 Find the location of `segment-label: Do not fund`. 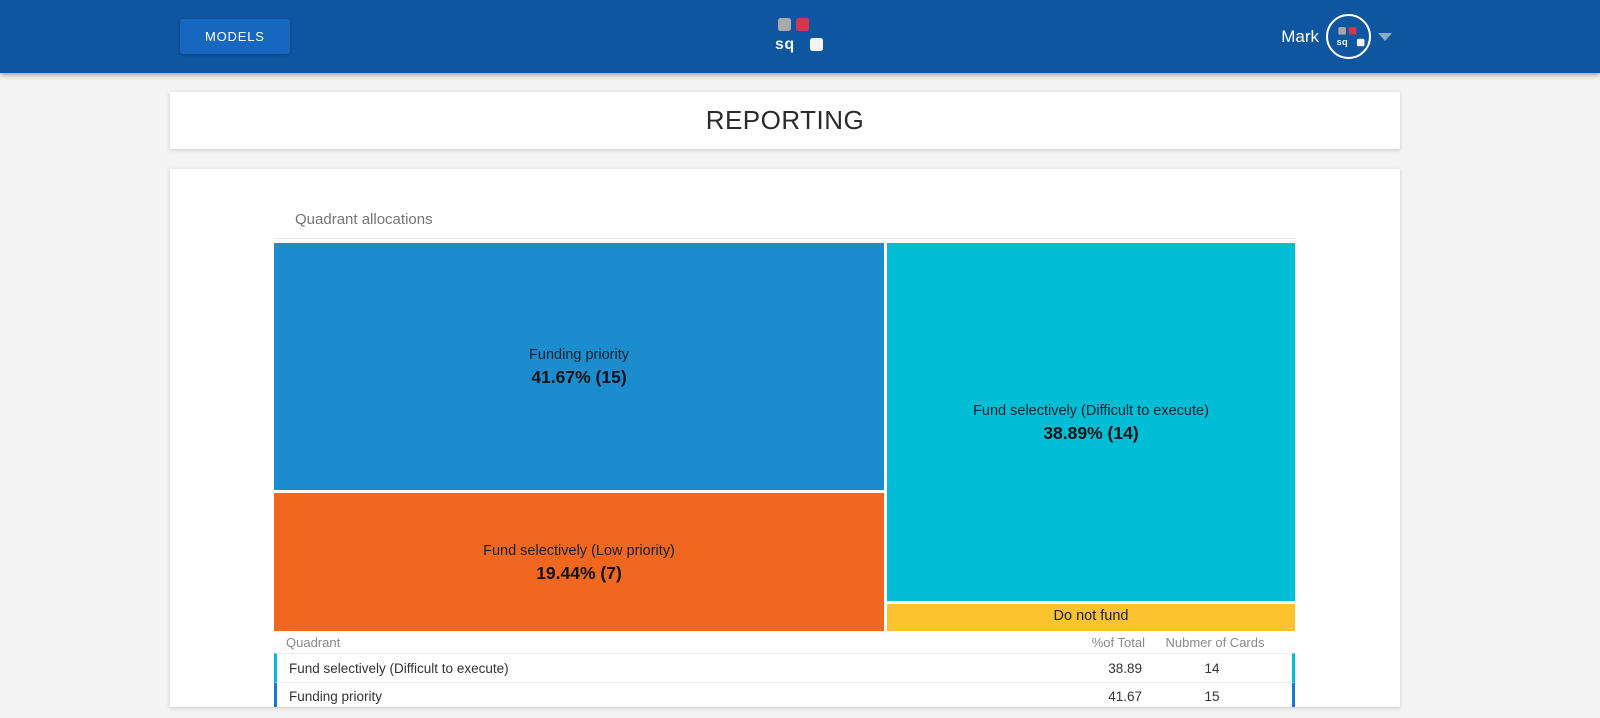

segment-label: Do not fund is located at coordinates (1091, 616).